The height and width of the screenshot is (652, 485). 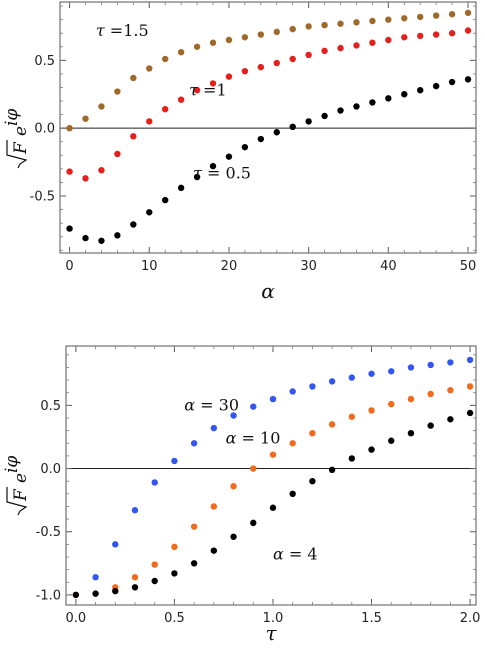 I want to click on y-axis-title-factor: e, so click(x=21, y=131).